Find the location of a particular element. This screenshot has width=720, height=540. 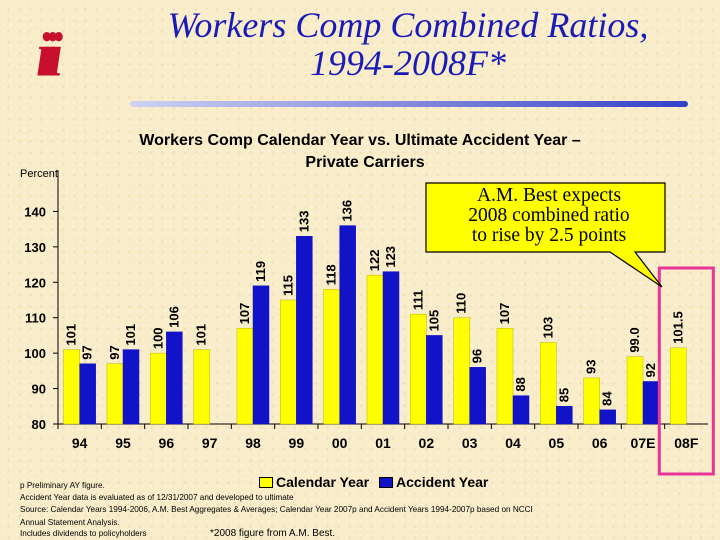

x-tick-label: 96 is located at coordinates (167, 443).